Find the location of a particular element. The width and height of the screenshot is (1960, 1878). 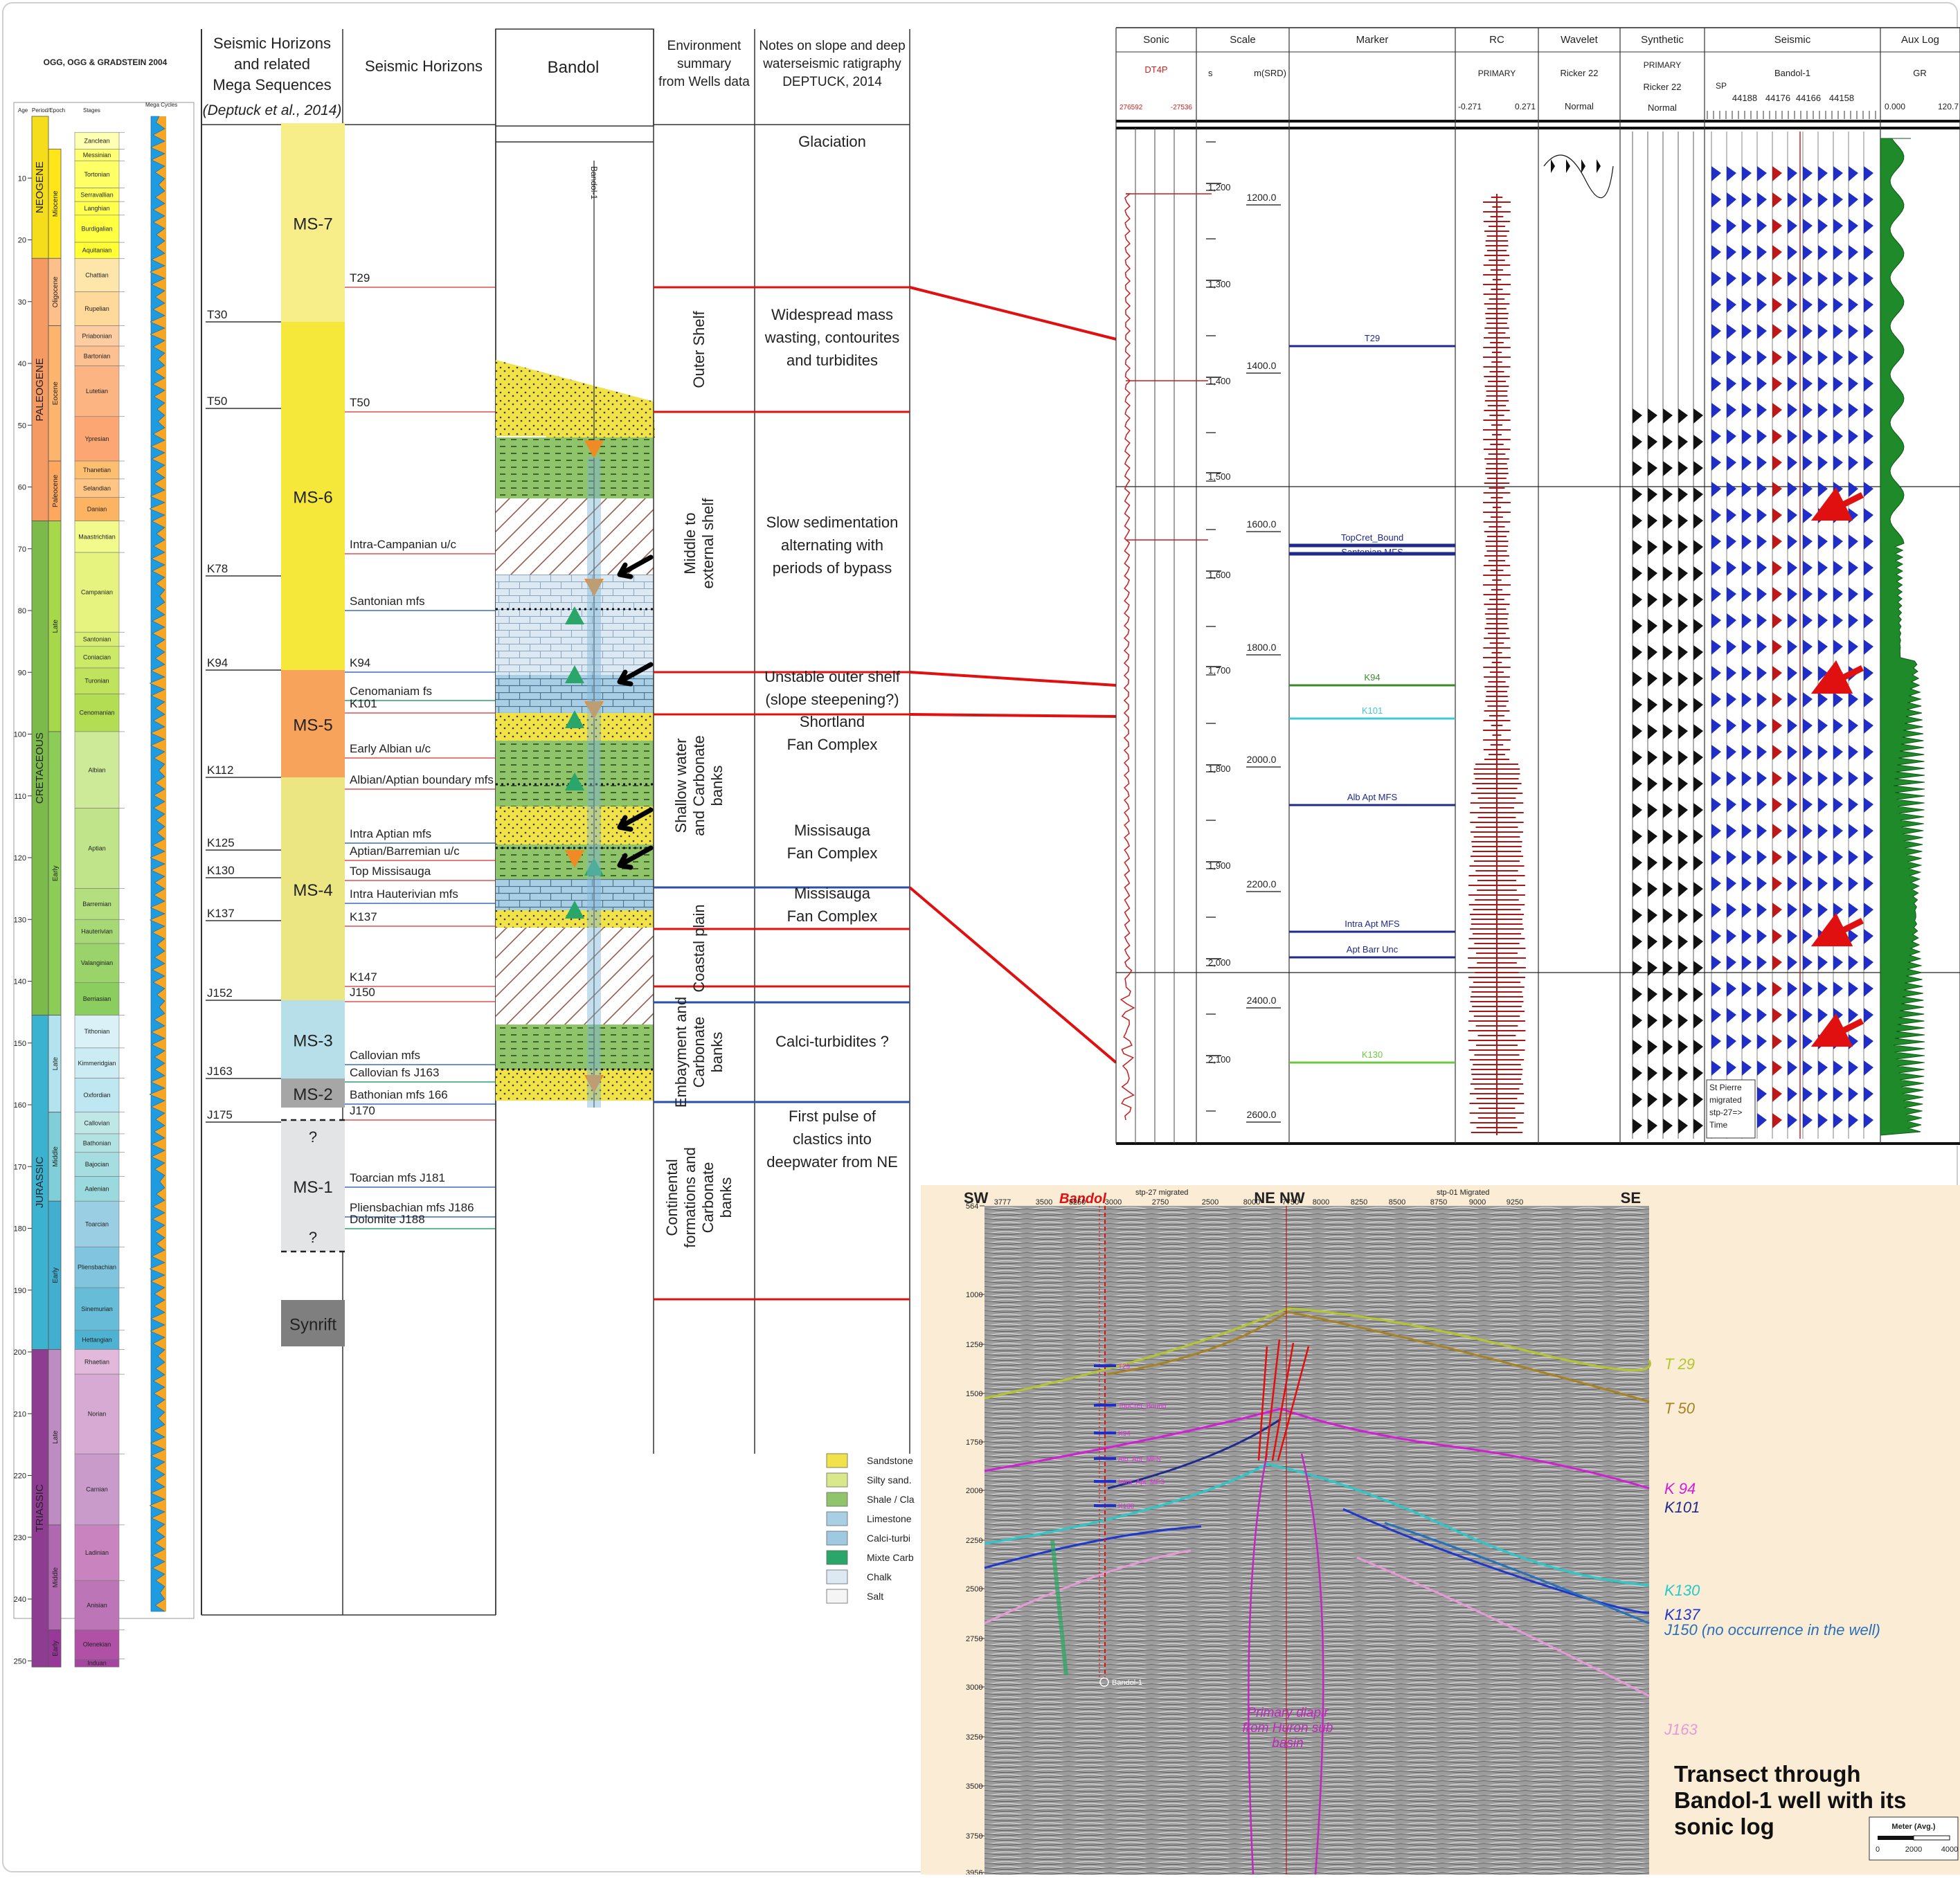

epoch-name: Middle is located at coordinates (56, 1577).